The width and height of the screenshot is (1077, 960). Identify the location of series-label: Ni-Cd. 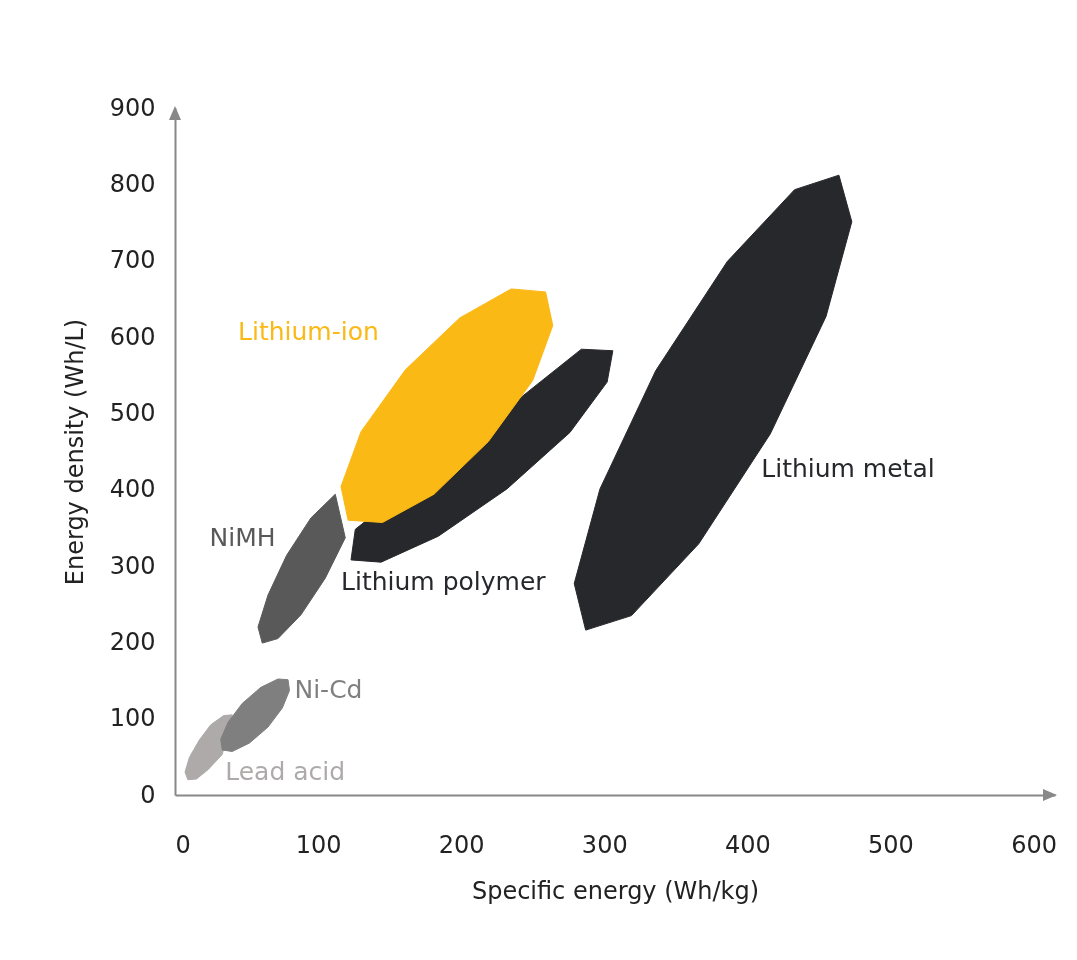
(328, 690).